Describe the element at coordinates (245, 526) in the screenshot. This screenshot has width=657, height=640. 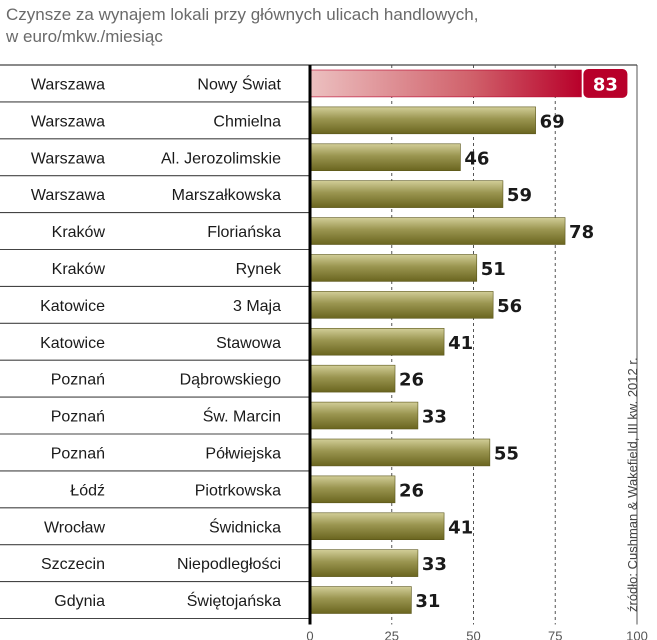
I see `street-label: Świdnicka` at that location.